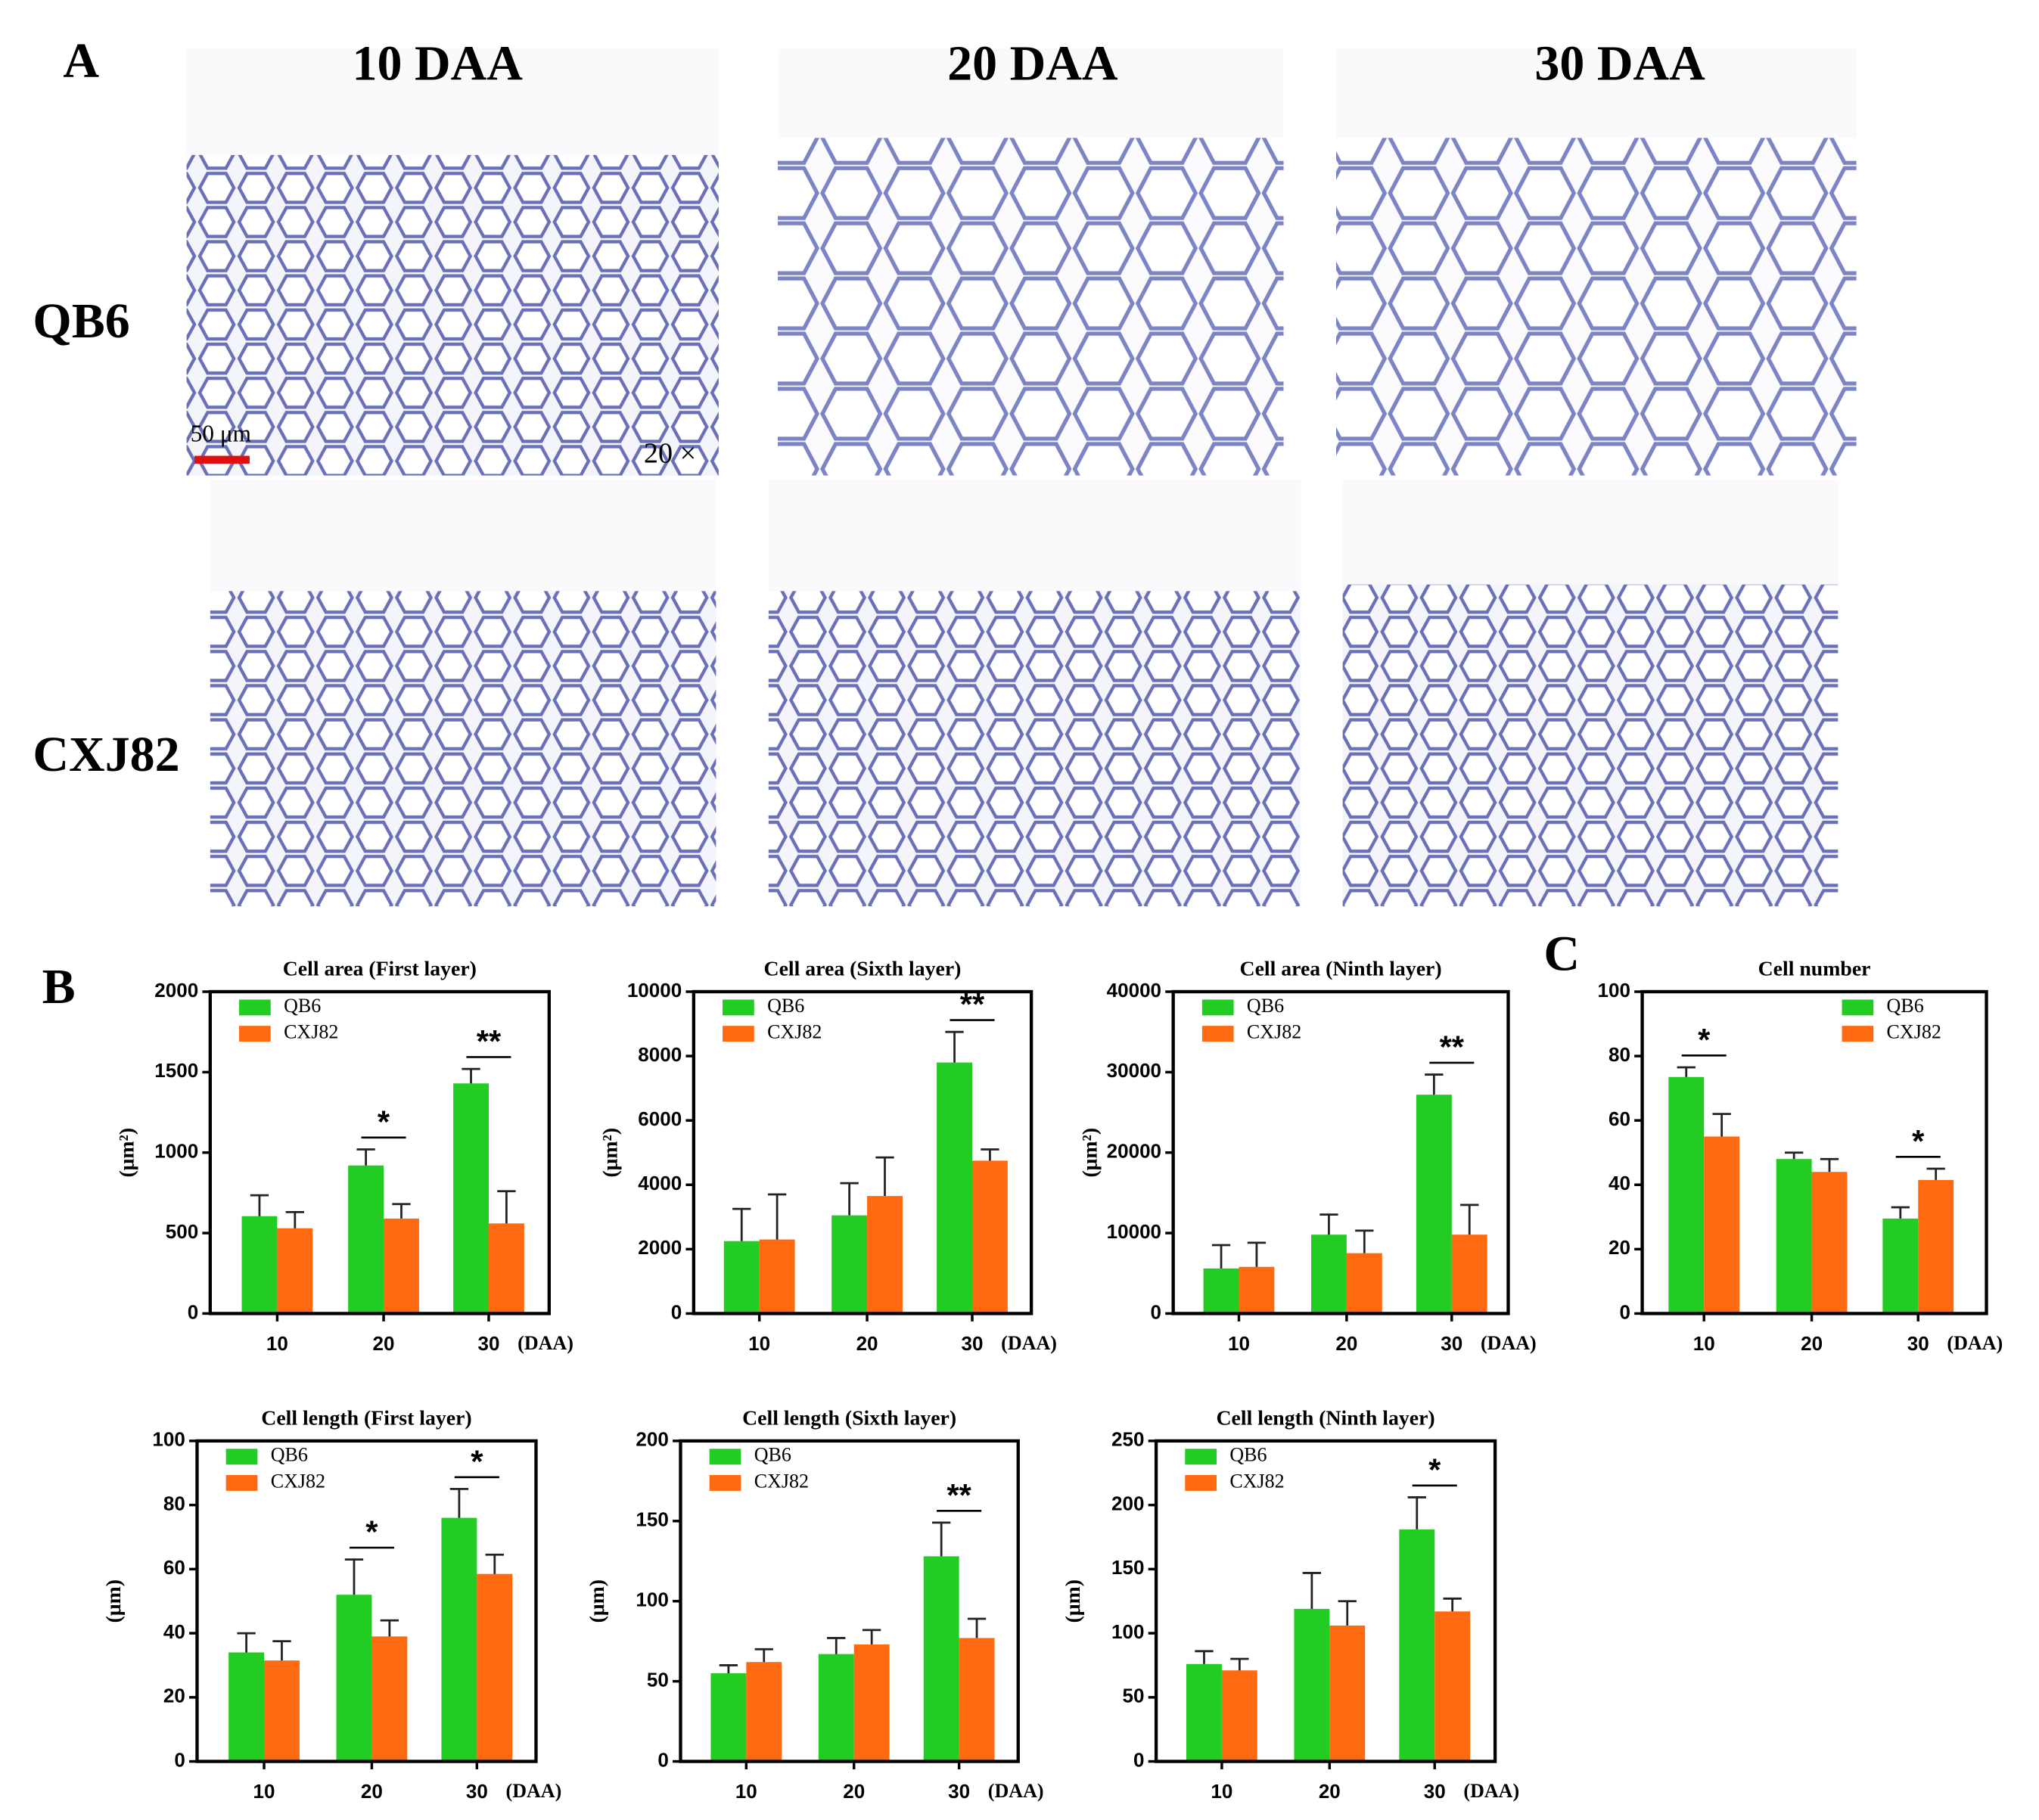 The height and width of the screenshot is (1820, 2039). What do you see at coordinates (1134, 1070) in the screenshot?
I see `y-tick-label: 30000` at bounding box center [1134, 1070].